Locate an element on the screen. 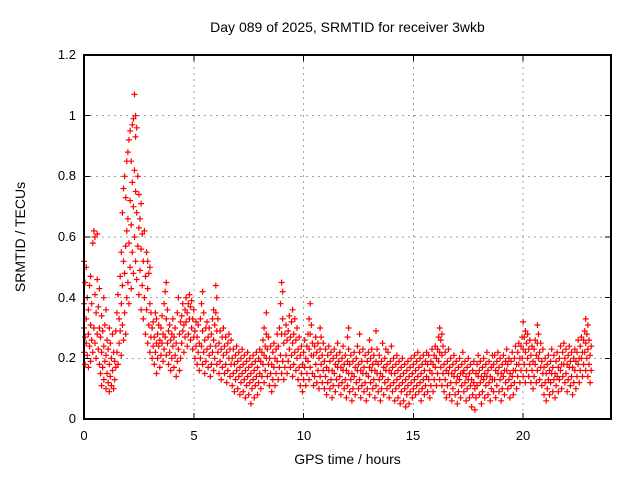 This screenshot has height=480, width=640. x-tick-label: 5 is located at coordinates (194, 435).